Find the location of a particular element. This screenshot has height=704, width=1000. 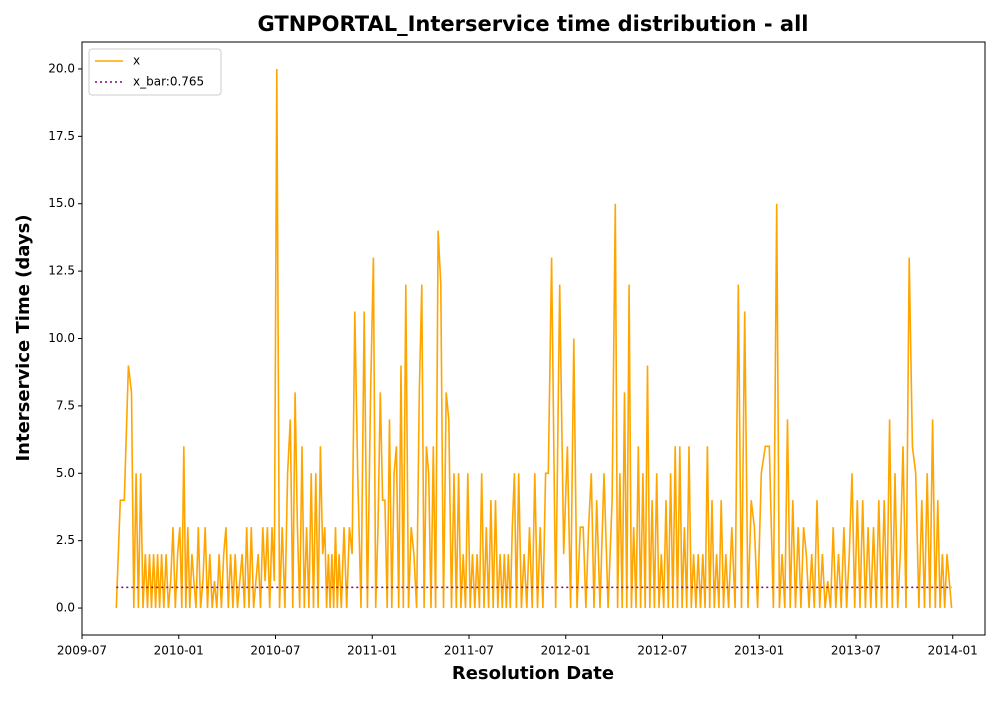

x-tick-label: 2011-01 is located at coordinates (372, 651).